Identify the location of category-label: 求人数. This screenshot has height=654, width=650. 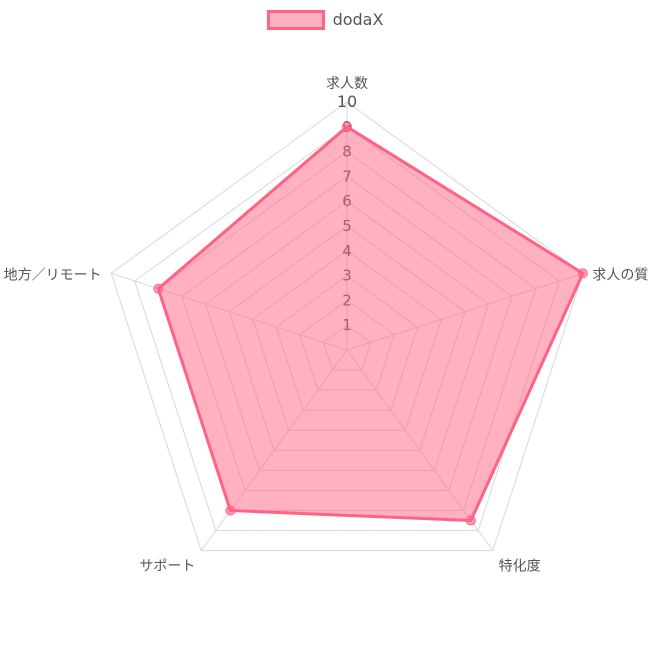
(347, 84).